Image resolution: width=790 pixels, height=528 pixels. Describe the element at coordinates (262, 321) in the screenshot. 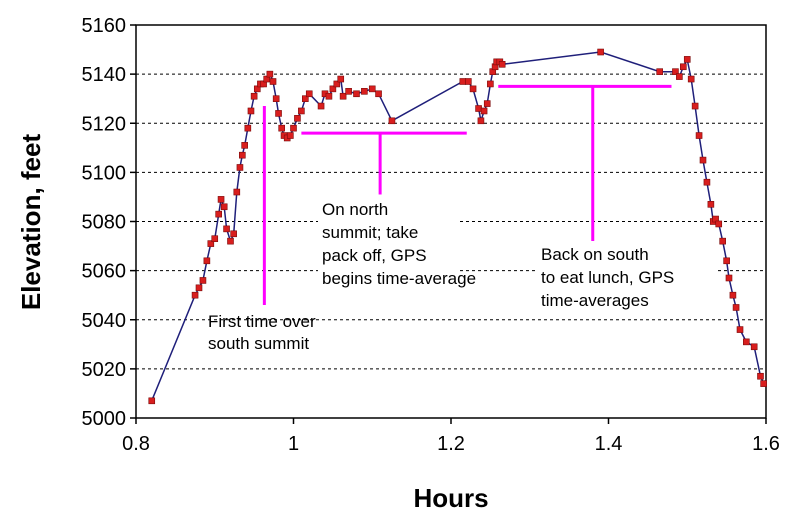

I see `annotation-first-line-1: First time over` at that location.